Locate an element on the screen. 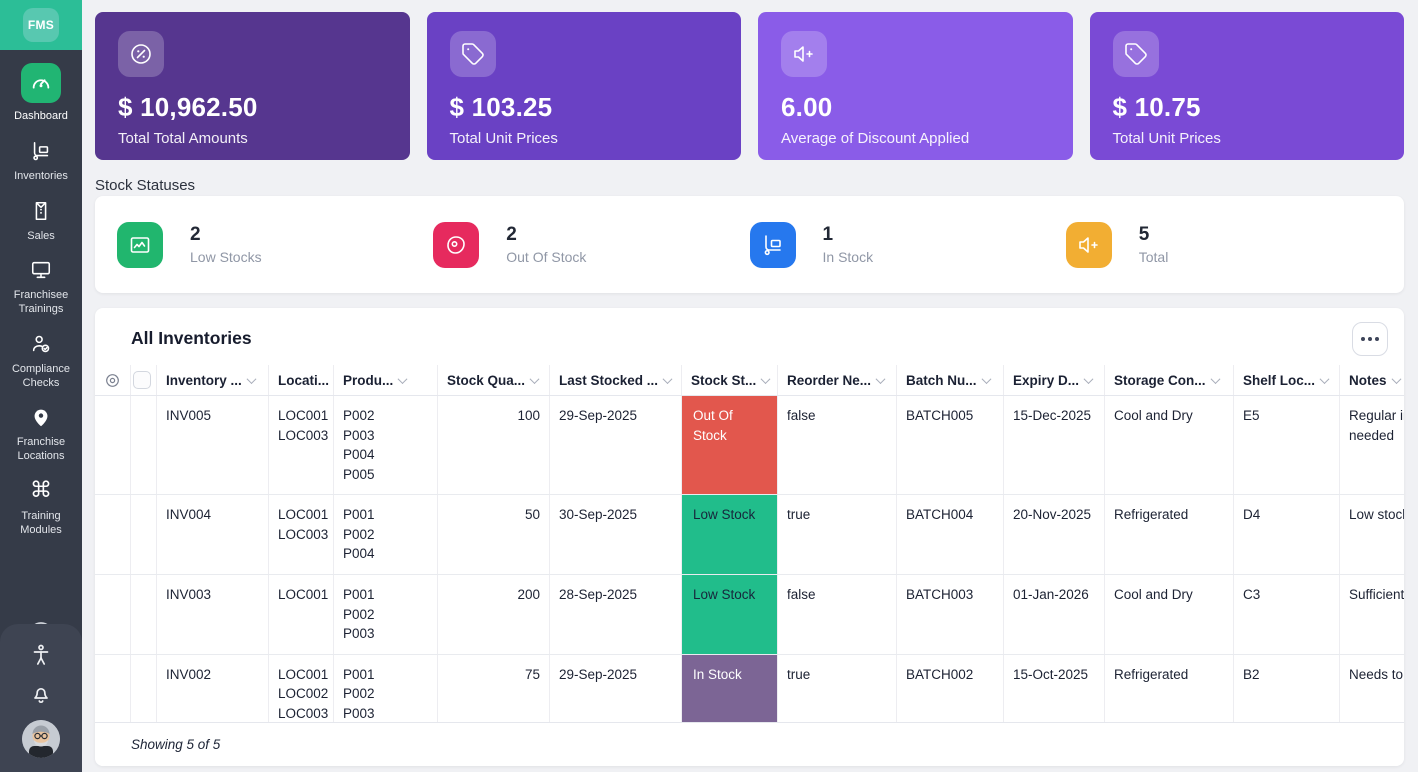  sidebar-item-label: Training Modules is located at coordinates (41, 522).